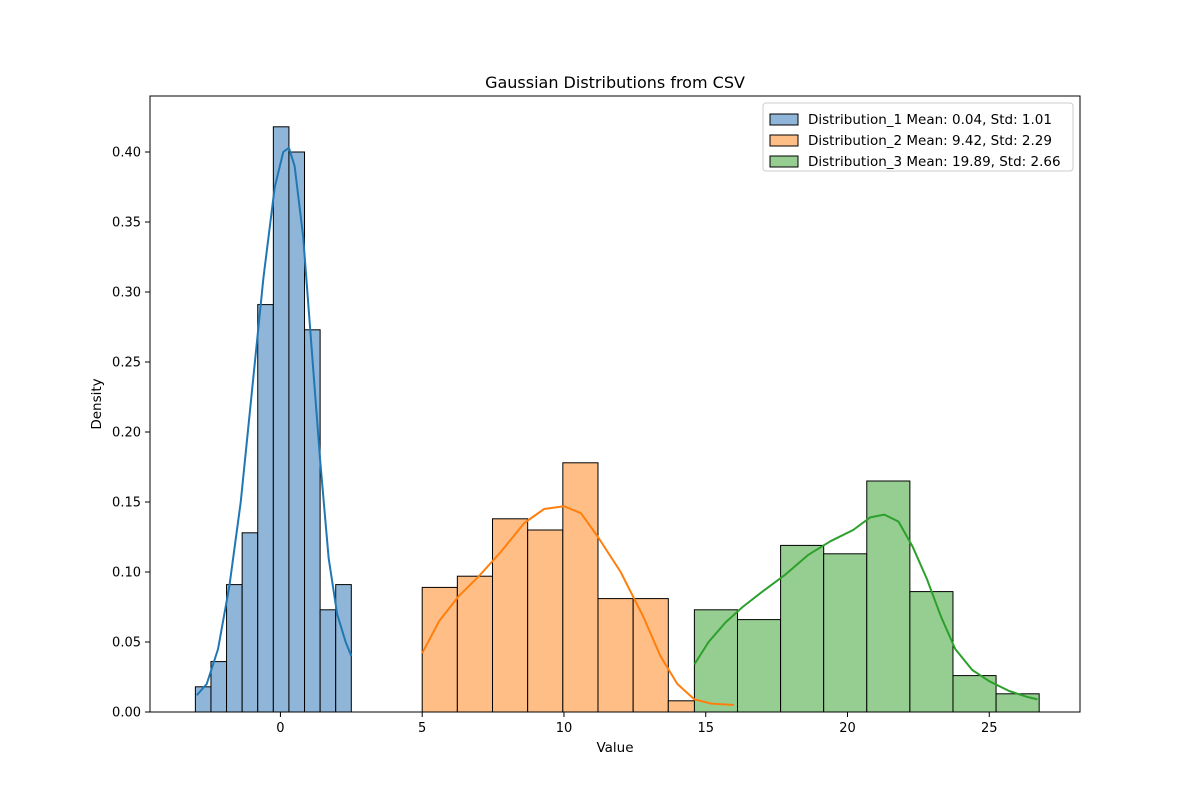  Describe the element at coordinates (989, 728) in the screenshot. I see `x-tick-label: 25` at that location.